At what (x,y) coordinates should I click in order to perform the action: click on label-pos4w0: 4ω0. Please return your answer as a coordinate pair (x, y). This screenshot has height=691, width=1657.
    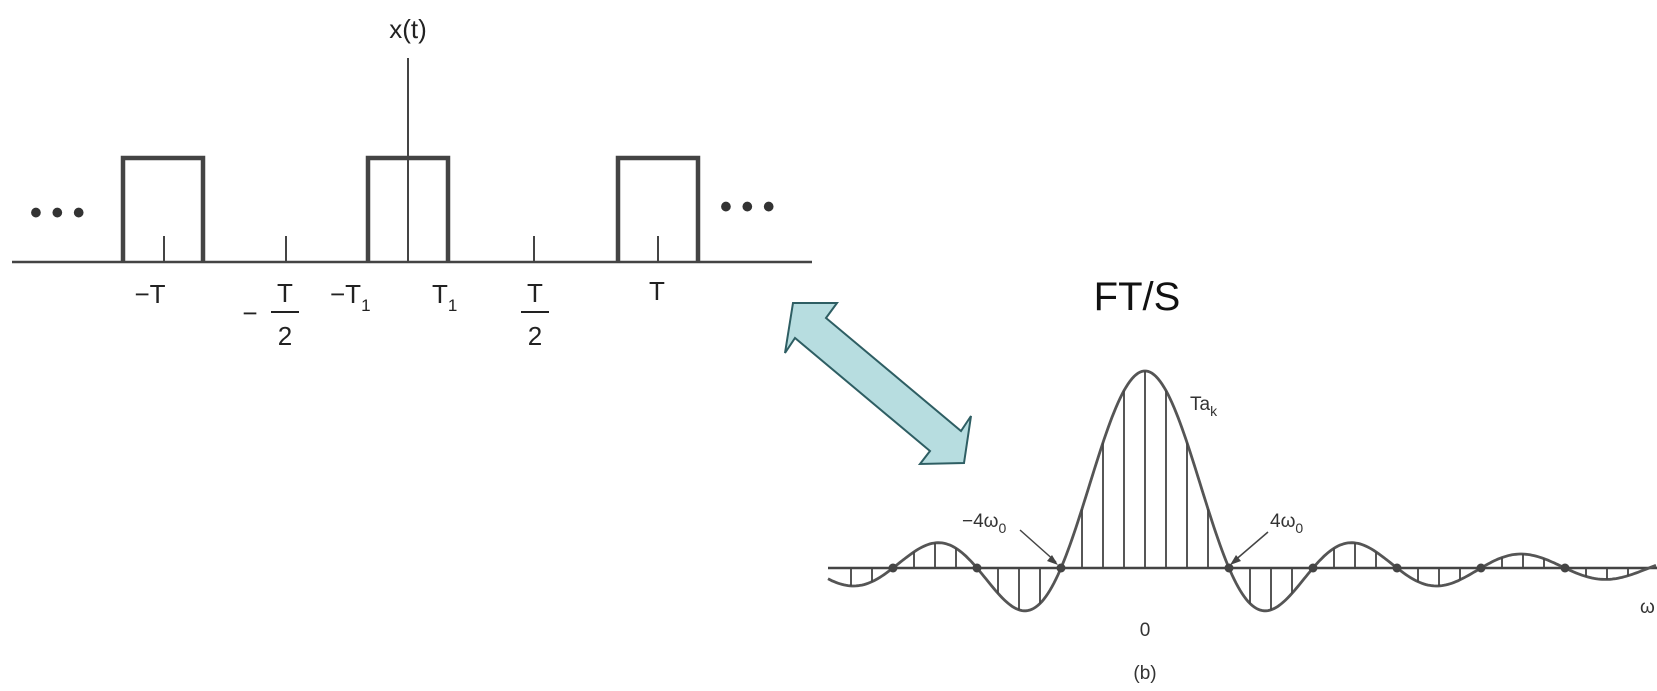
    Looking at the image, I should click on (1286, 523).